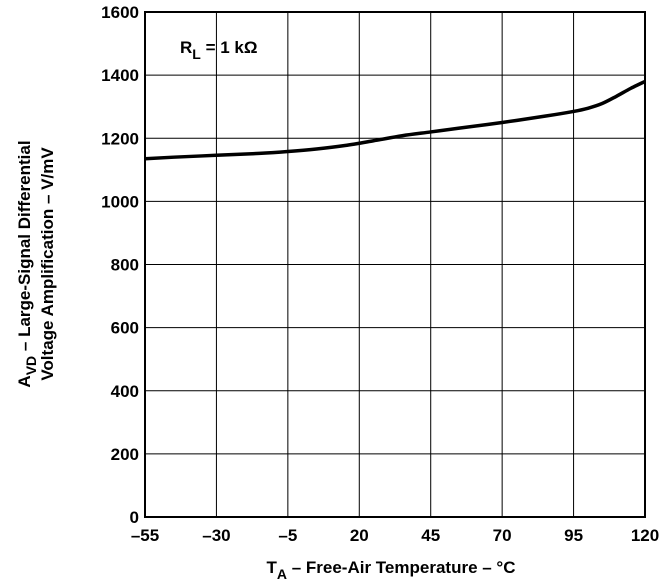 The height and width of the screenshot is (581, 670). What do you see at coordinates (218, 50) in the screenshot?
I see `load-resistance-annotation: RL = 1 kΩ` at bounding box center [218, 50].